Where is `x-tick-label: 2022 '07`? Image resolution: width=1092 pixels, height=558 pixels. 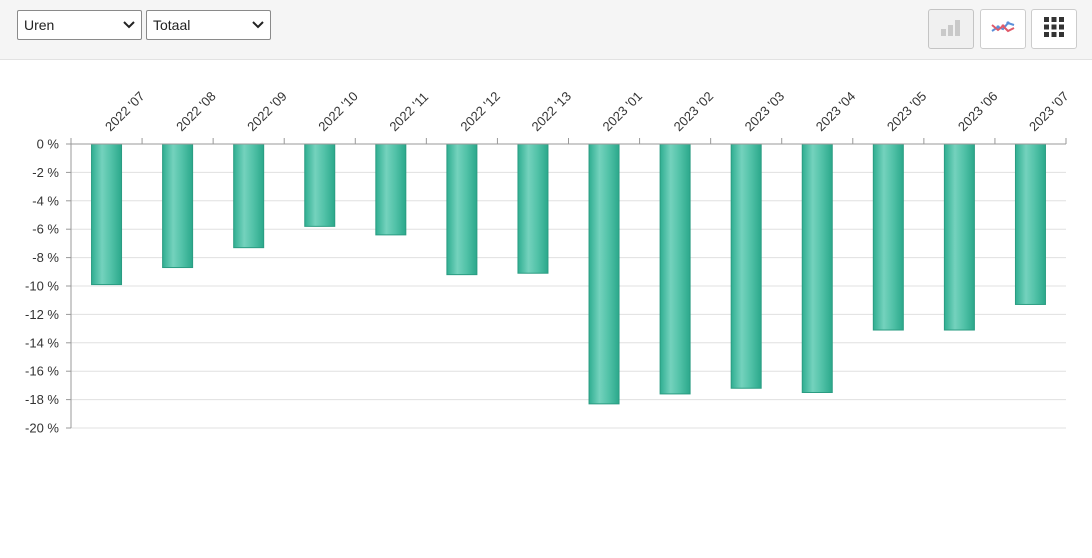 x-tick-label: 2022 '07 is located at coordinates (125, 112).